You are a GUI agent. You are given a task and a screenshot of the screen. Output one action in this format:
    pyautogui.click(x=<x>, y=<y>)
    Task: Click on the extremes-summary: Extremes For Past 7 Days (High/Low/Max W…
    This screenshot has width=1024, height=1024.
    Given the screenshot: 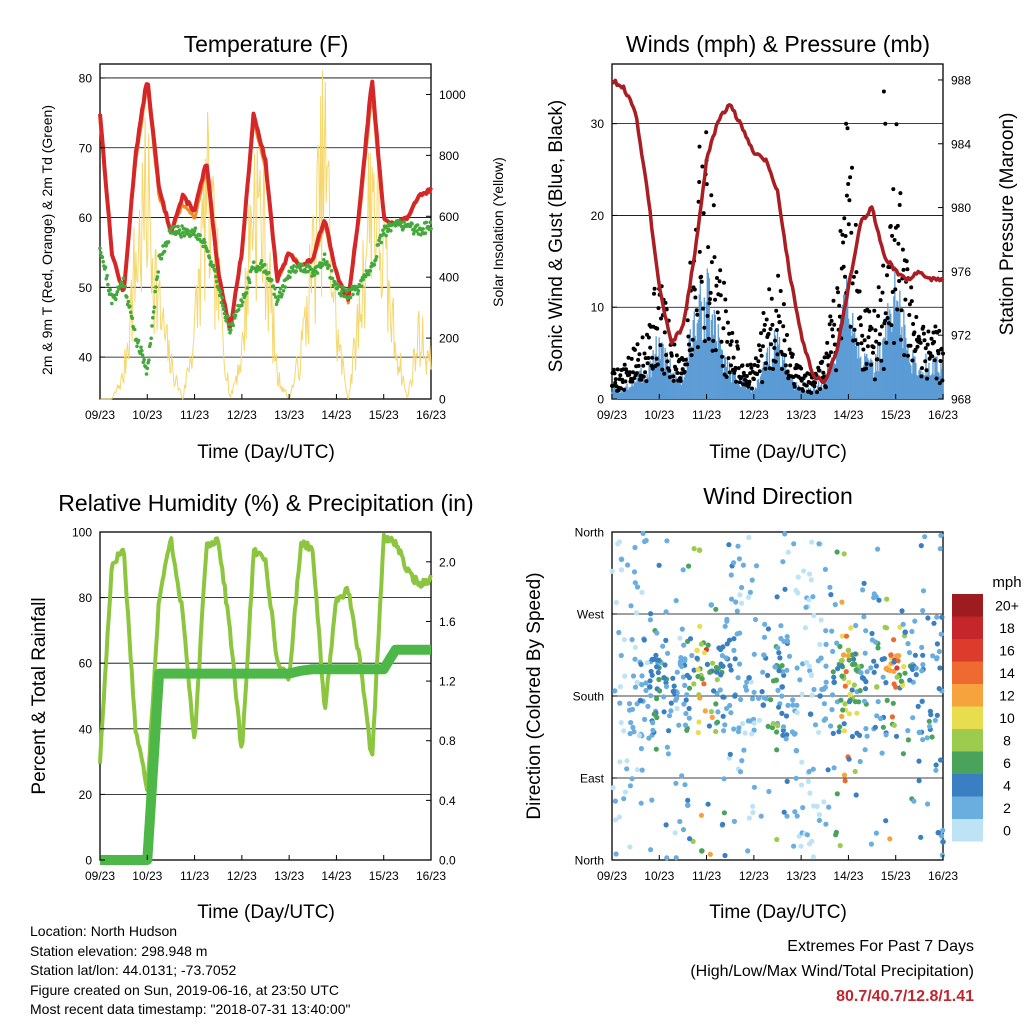 What is the action you would take?
    pyautogui.click(x=832, y=971)
    